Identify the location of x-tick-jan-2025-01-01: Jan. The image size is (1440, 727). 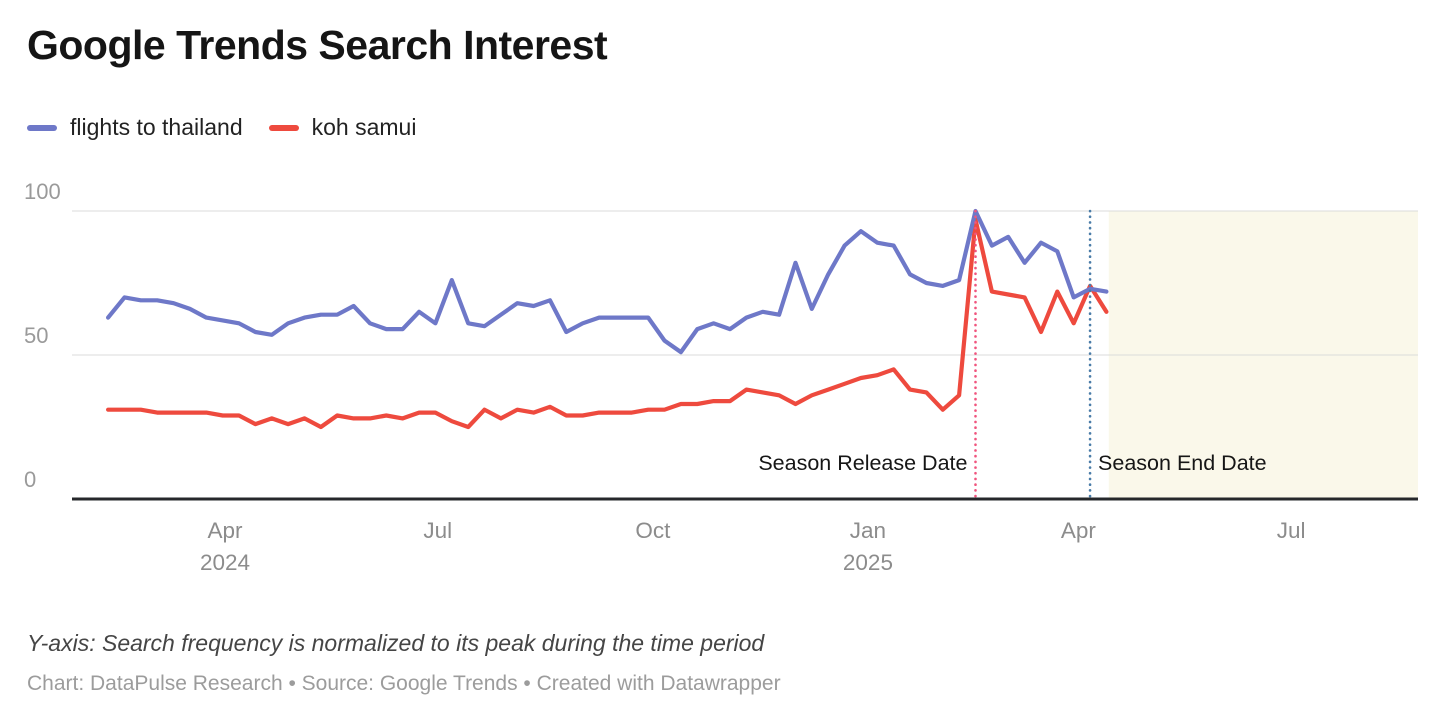
(868, 530).